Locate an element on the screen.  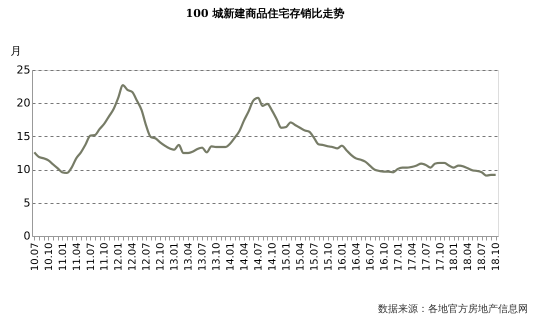
x-tick-label: 16.04 is located at coordinates (356, 257).